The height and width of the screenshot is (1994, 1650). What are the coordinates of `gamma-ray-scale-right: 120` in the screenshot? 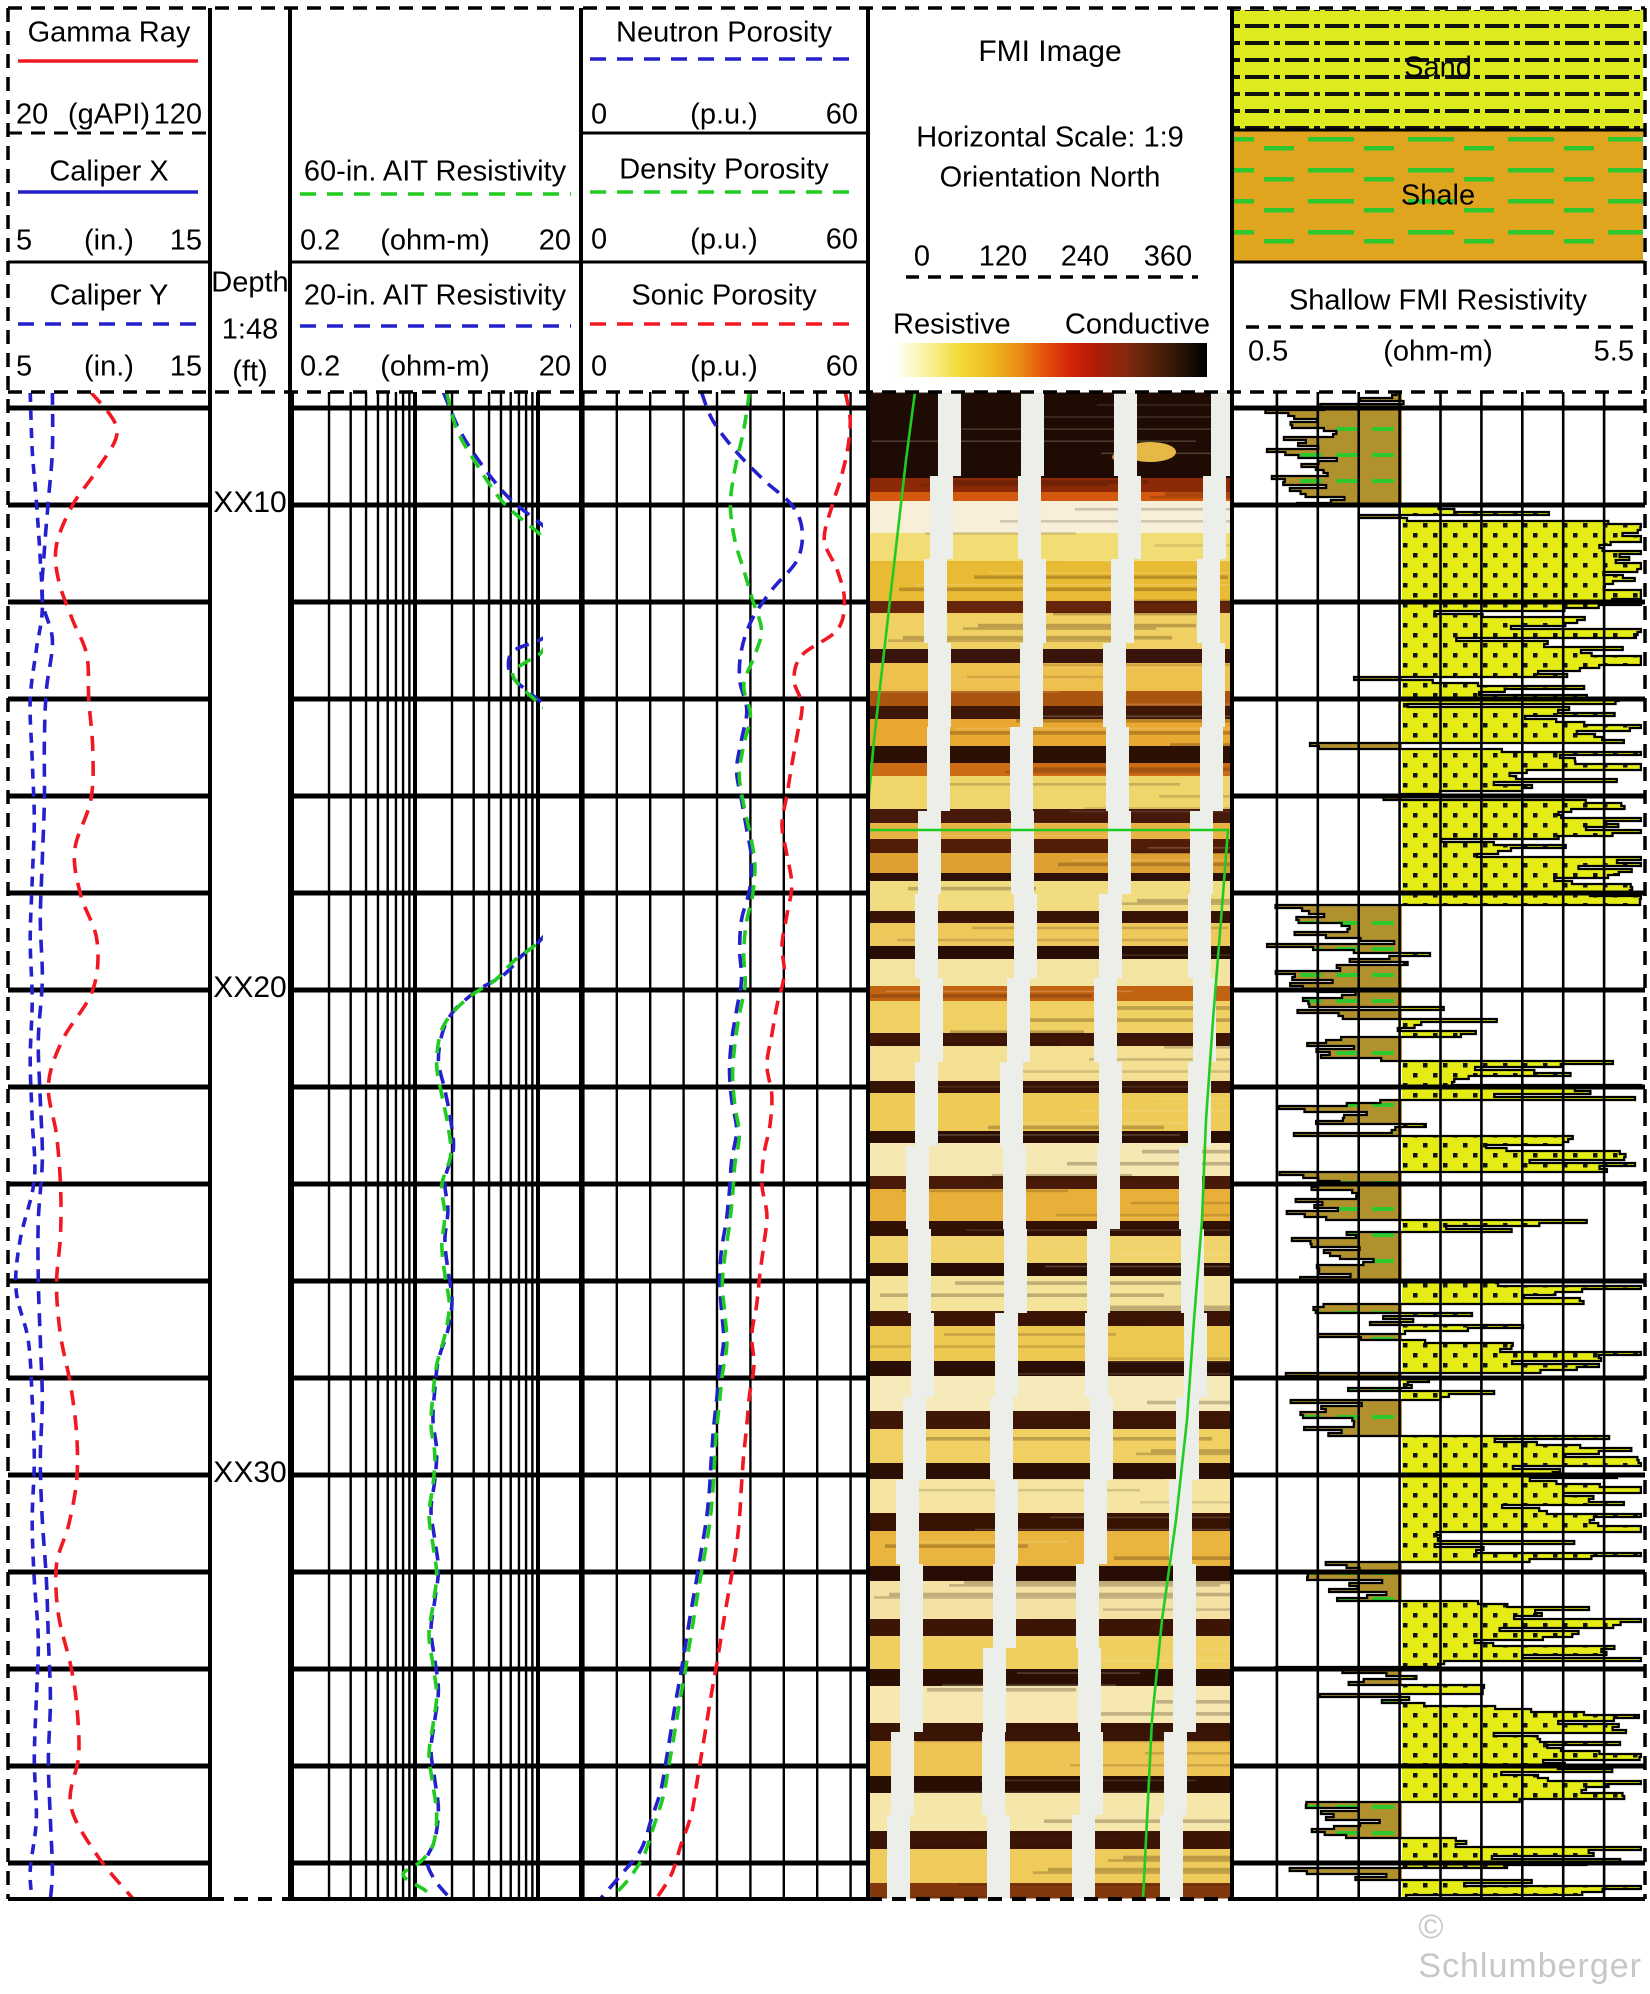 It's located at (177, 114).